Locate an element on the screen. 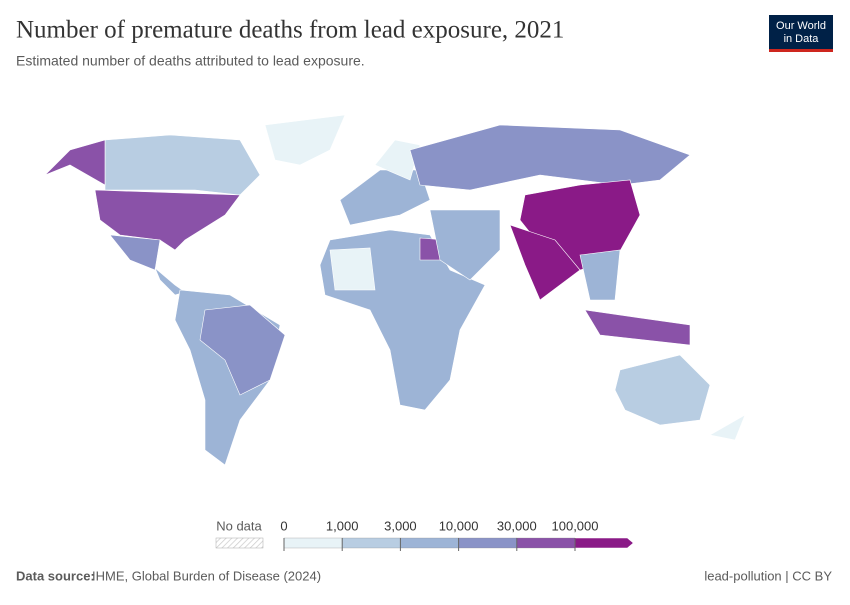 The image size is (850, 605). indonesia is located at coordinates (637, 327).